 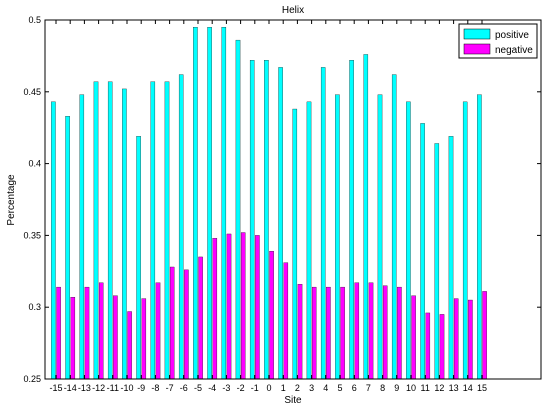 What do you see at coordinates (32, 379) in the screenshot?
I see `y-tick-label: 0.25` at bounding box center [32, 379].